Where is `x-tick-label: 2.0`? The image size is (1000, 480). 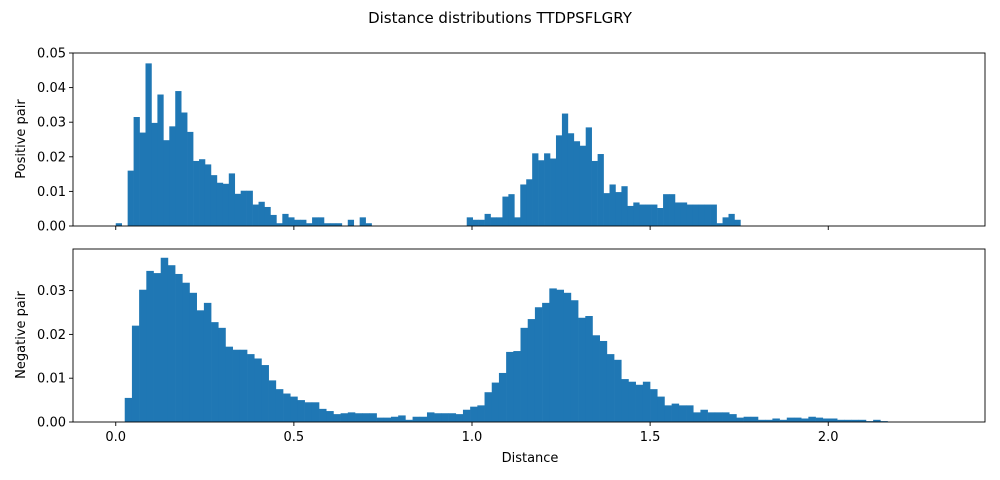
x-tick-label: 2.0 is located at coordinates (828, 437).